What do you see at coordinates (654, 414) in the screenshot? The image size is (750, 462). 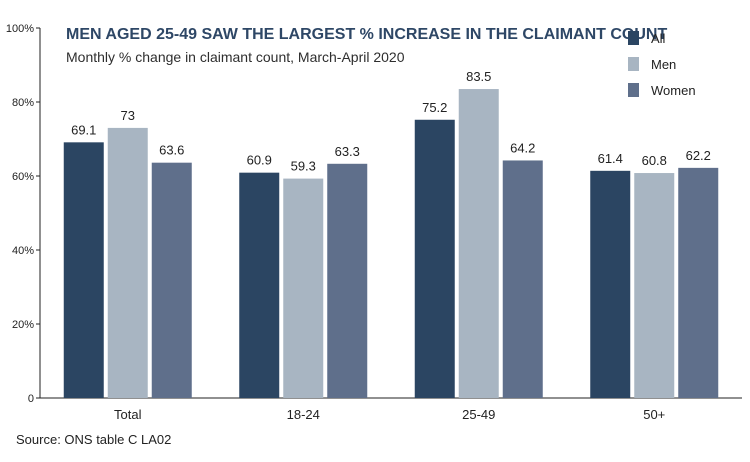 I see `x-tick-label: 50+` at bounding box center [654, 414].